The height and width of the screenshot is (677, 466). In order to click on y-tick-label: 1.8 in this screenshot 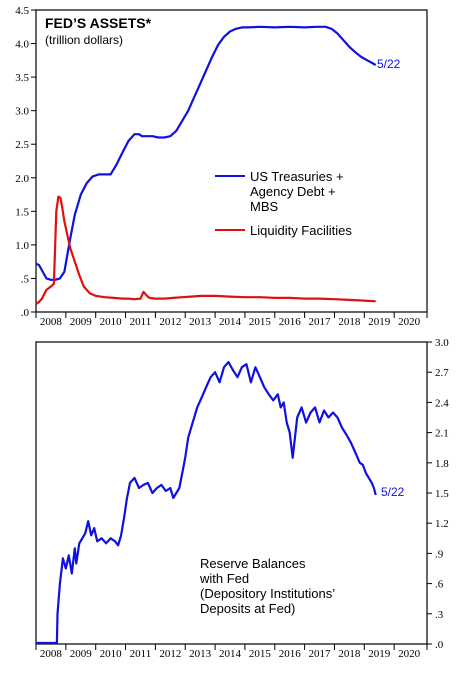, I will do `click(442, 464)`.